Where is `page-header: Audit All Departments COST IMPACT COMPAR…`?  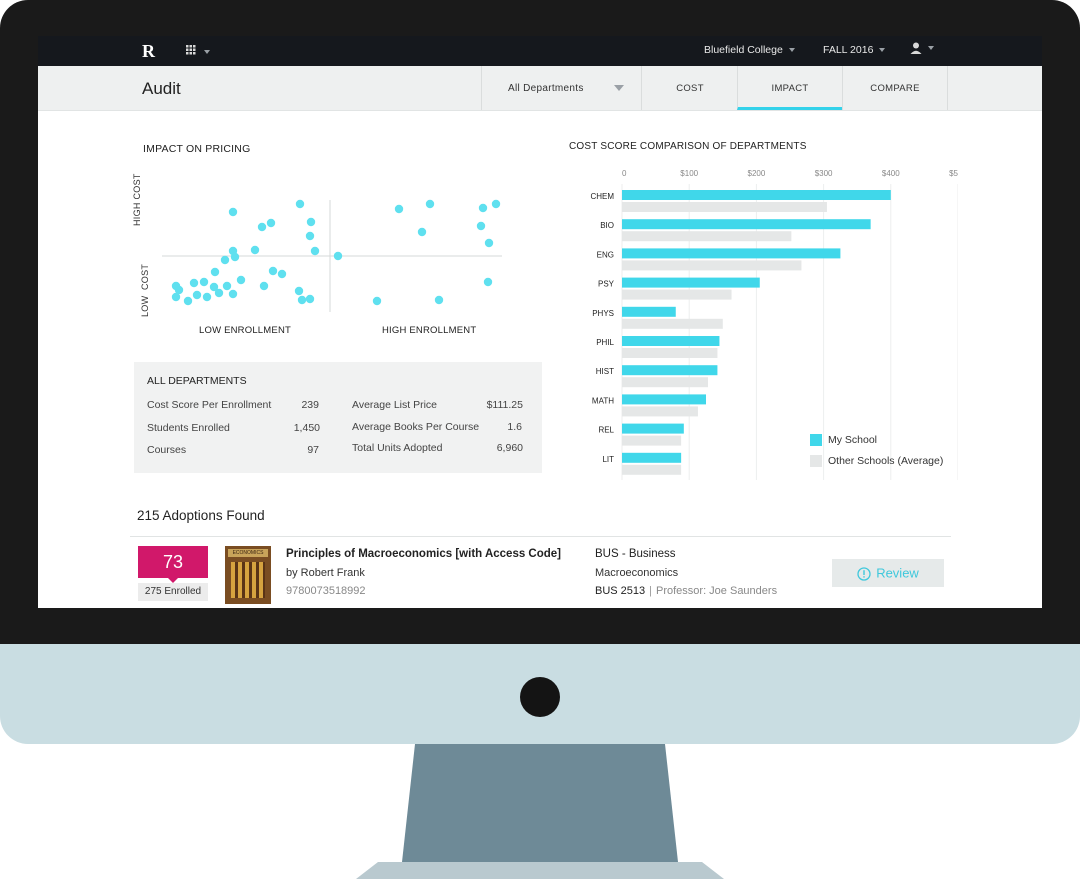 page-header: Audit All Departments COST IMPACT COMPAR… is located at coordinates (540, 88).